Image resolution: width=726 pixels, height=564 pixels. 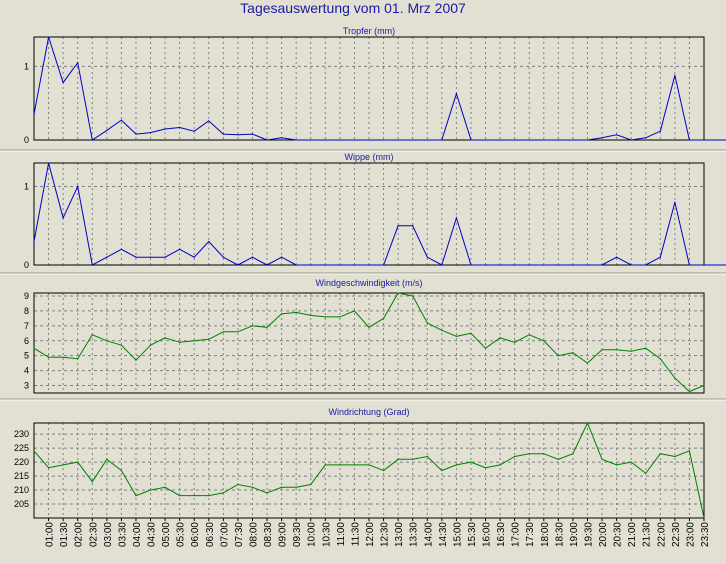 I want to click on y-tick-label: 5, so click(x=26, y=356).